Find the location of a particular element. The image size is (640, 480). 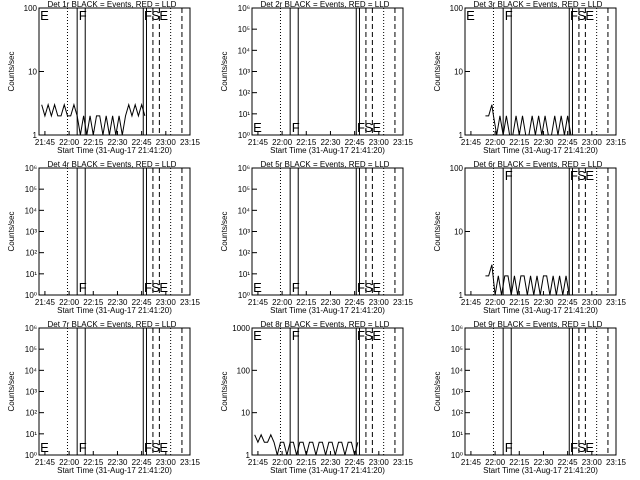

y-tick-label: 10⁵ is located at coordinates (244, 29).